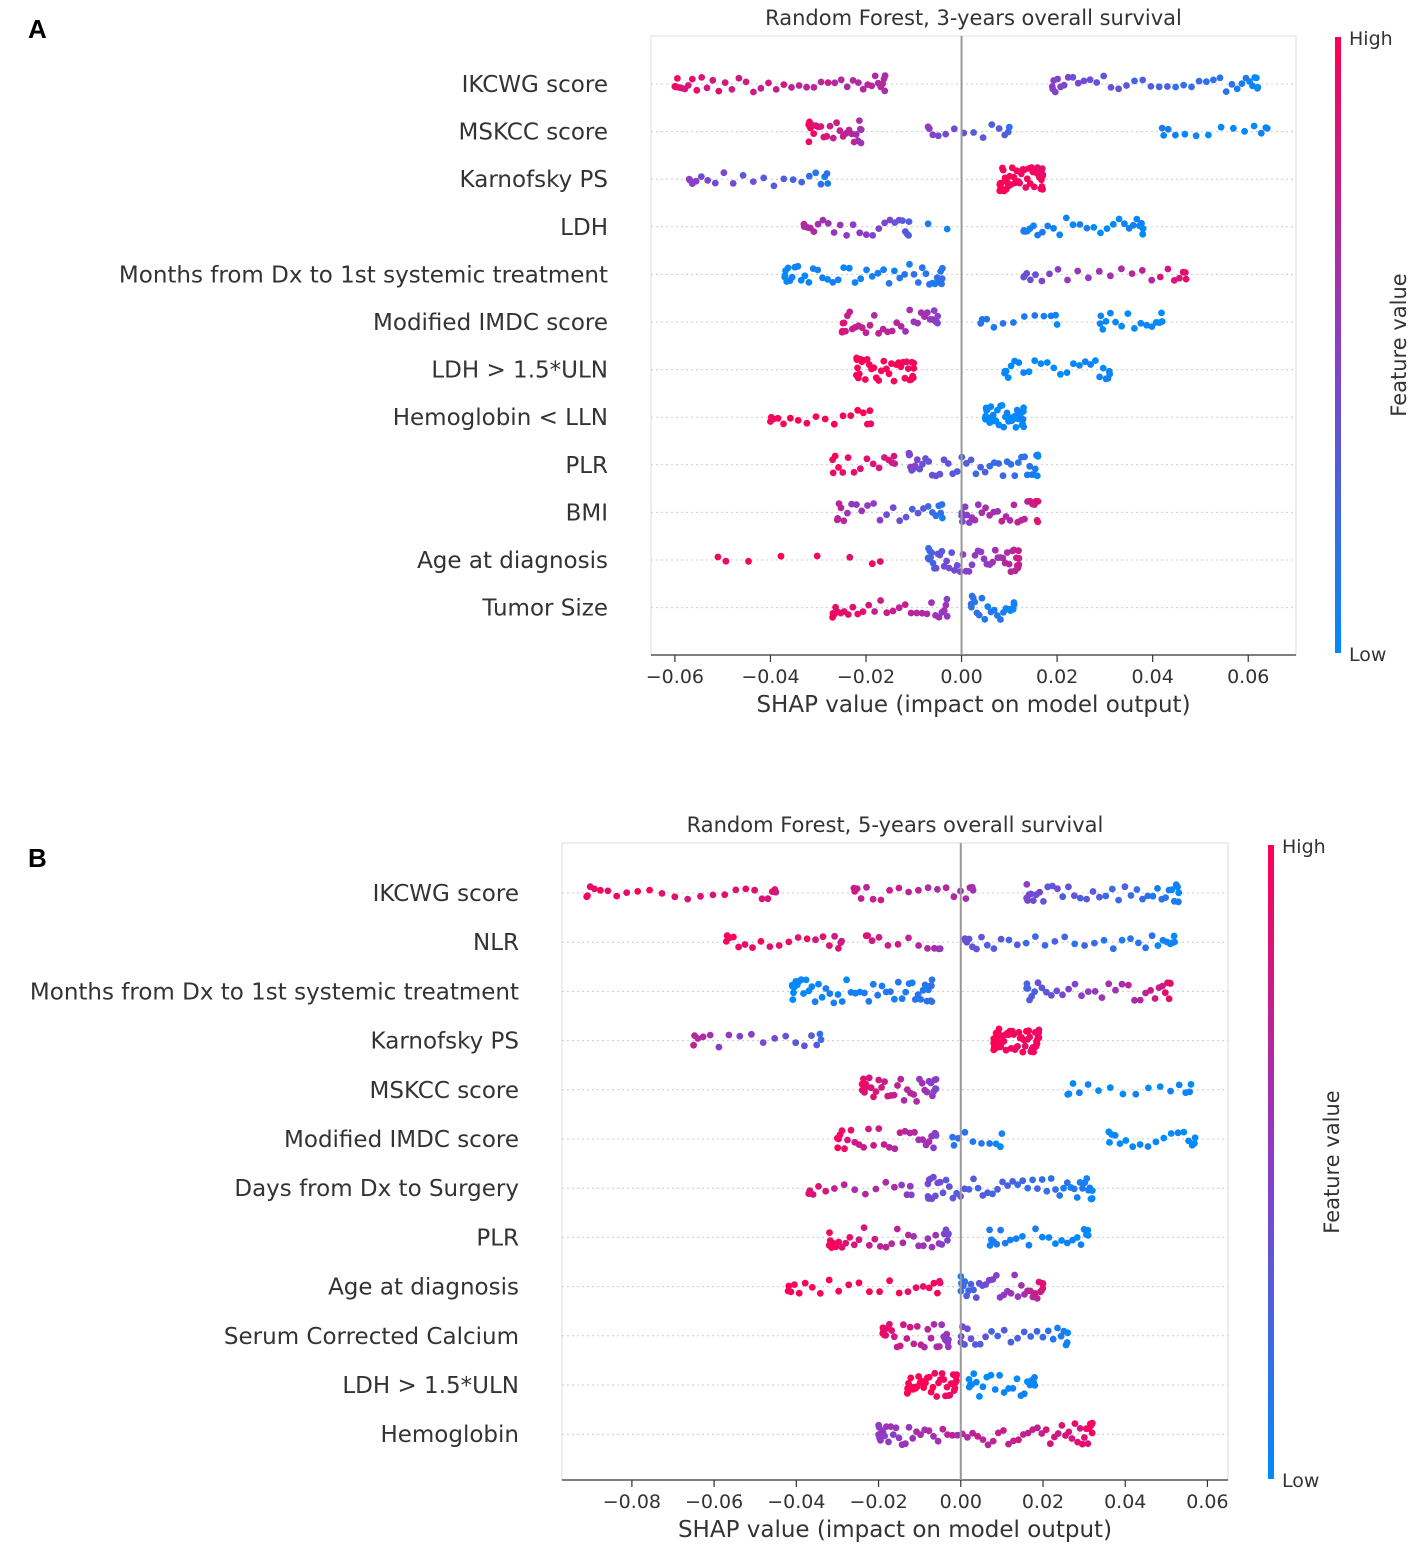 The height and width of the screenshot is (1553, 1417). I want to click on x-tick-label: 0.04, so click(1125, 1502).